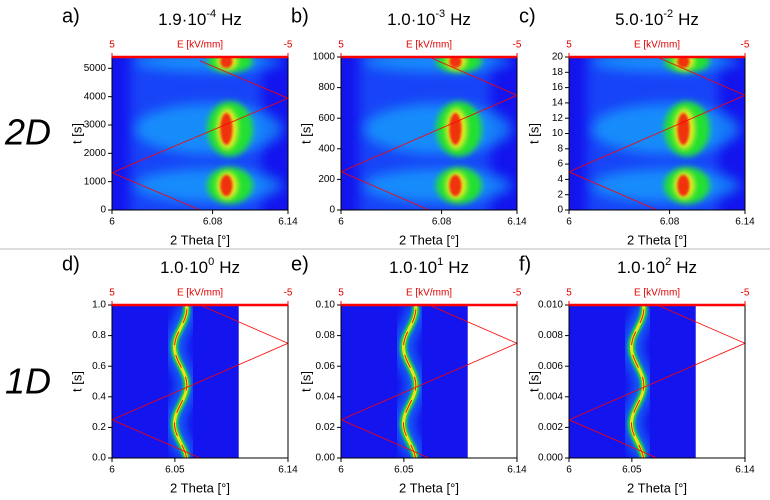 The width and height of the screenshot is (770, 500). I want to click on y-tick-label: 0.00, so click(326, 458).